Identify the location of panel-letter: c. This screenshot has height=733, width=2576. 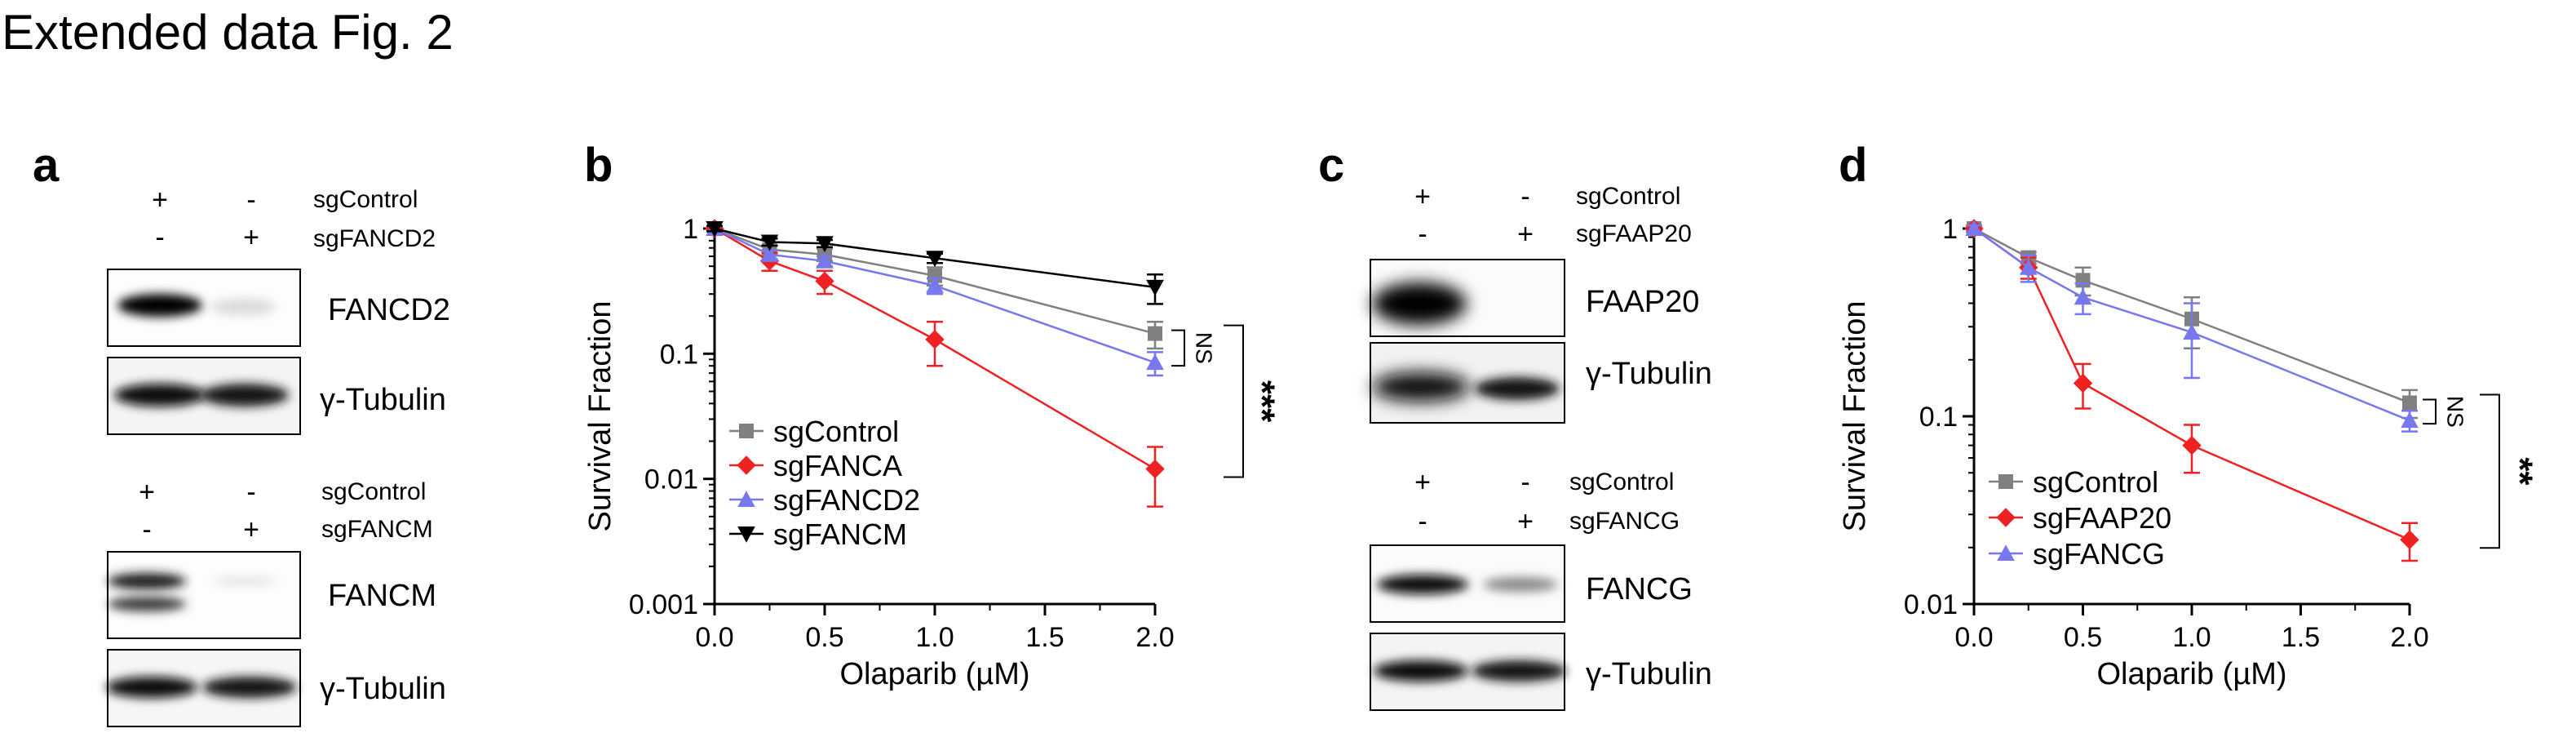
(1331, 165).